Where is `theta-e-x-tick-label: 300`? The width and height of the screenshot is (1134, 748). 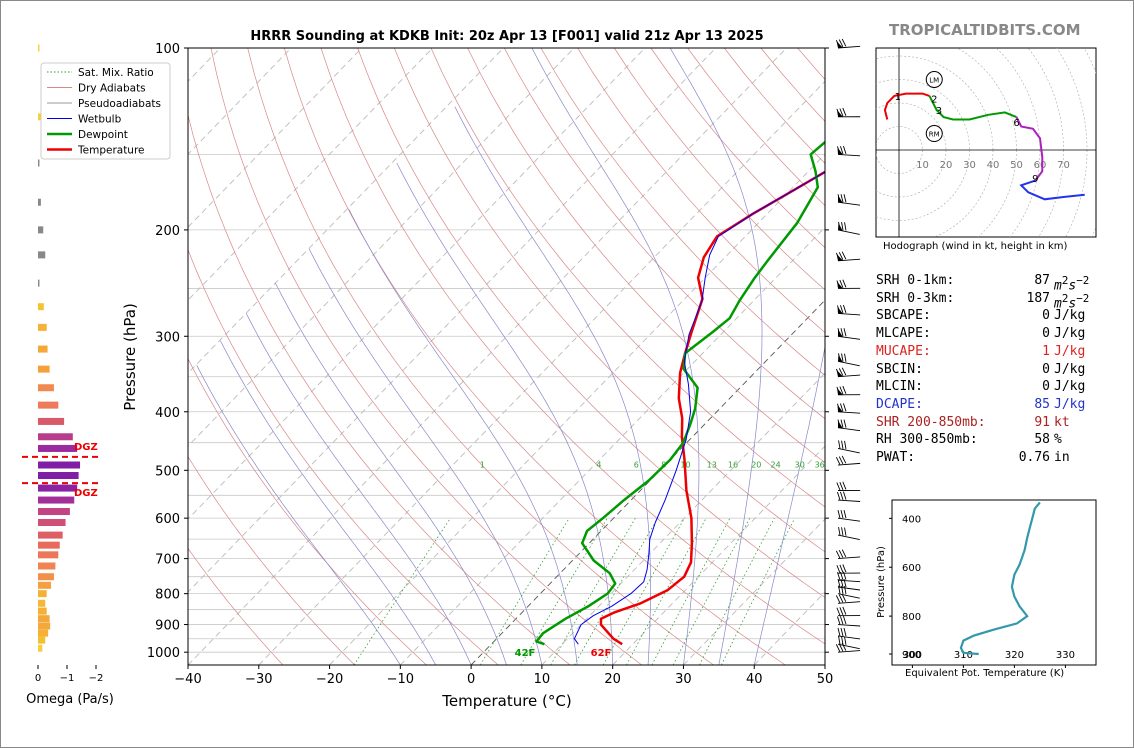 theta-e-x-tick-label: 300 is located at coordinates (912, 655).